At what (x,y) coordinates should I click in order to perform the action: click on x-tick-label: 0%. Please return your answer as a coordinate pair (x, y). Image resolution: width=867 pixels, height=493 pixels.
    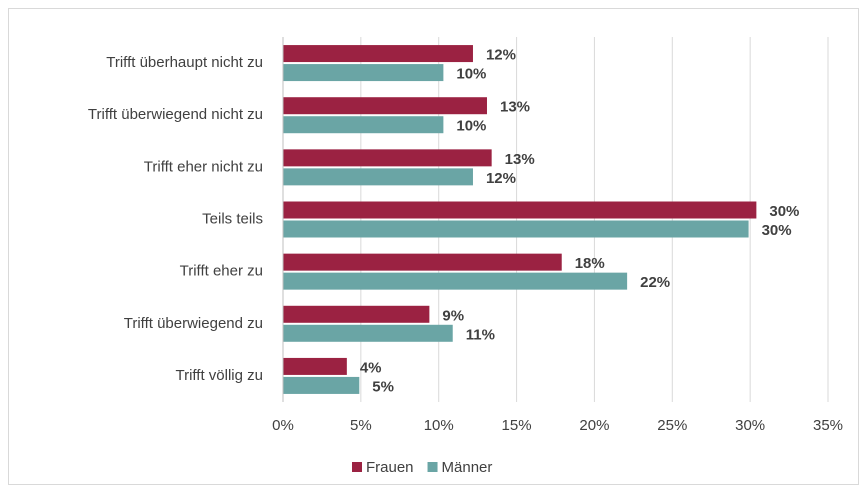
    Looking at the image, I should click on (283, 425).